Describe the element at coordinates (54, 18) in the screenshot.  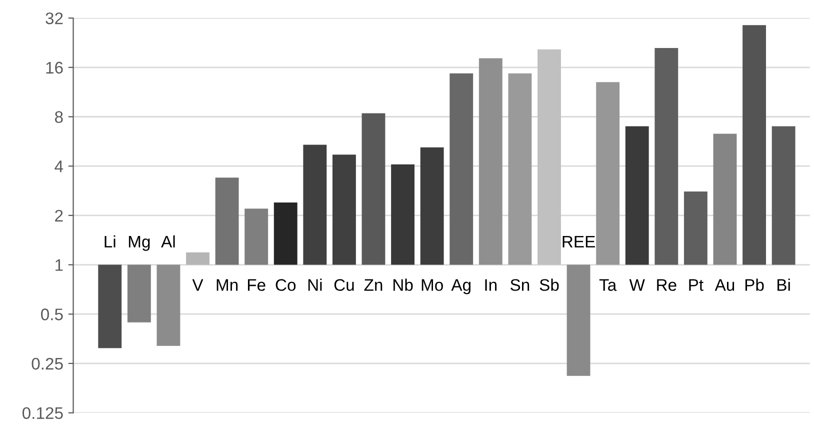
I see `y-tick-label: 32` at that location.